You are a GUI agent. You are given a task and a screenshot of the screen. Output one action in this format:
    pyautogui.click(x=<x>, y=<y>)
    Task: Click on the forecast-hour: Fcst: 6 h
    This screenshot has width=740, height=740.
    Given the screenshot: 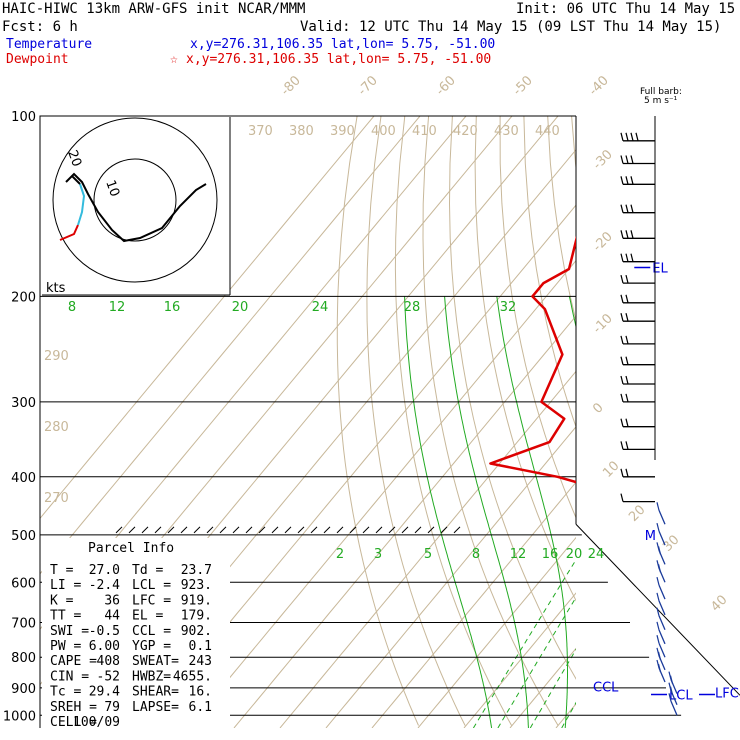 What is the action you would take?
    pyautogui.click(x=40, y=27)
    